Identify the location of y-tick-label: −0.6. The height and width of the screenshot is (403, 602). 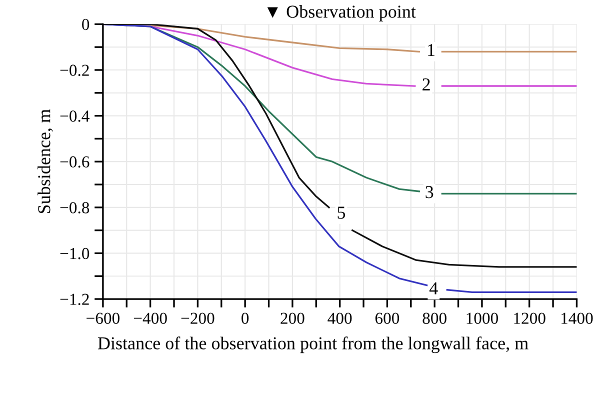
(75, 162).